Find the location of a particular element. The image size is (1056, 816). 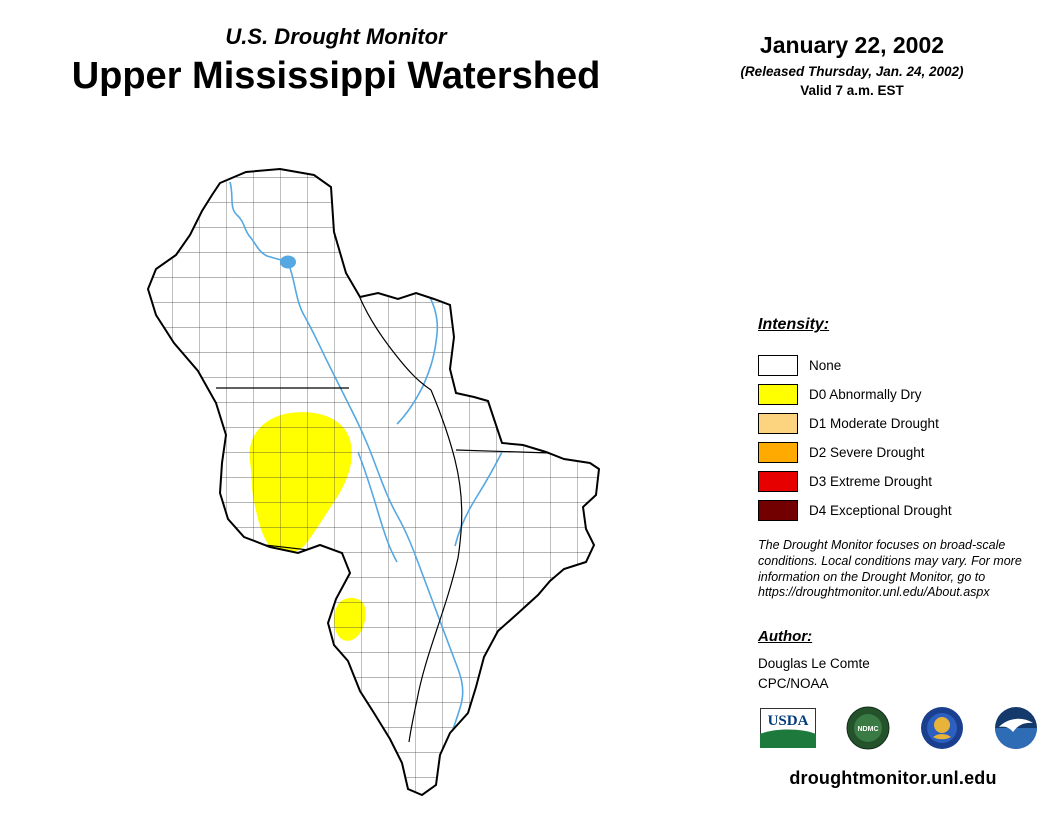

state-border-mn-wi is located at coordinates (395, 344).